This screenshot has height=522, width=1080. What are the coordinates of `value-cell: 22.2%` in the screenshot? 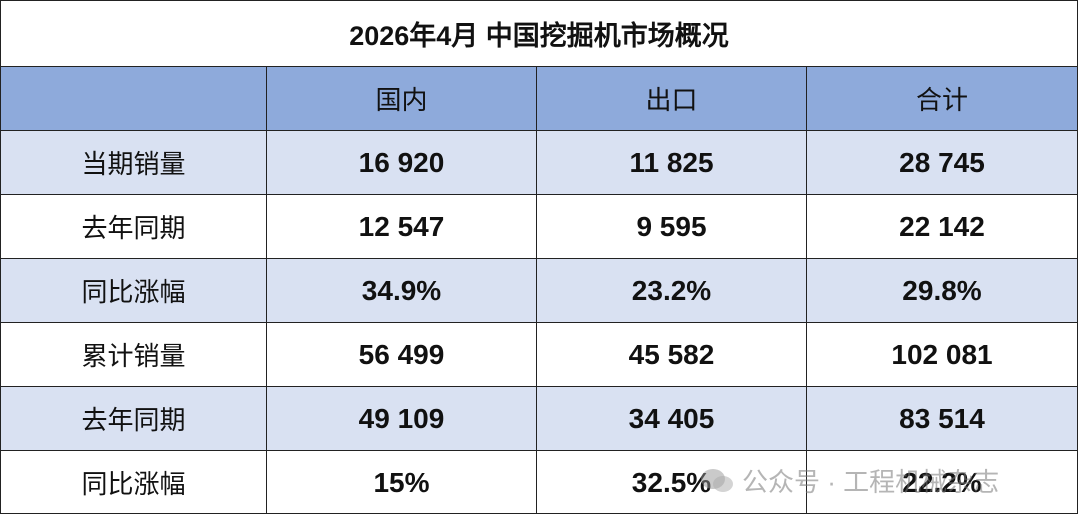 It's located at (942, 482).